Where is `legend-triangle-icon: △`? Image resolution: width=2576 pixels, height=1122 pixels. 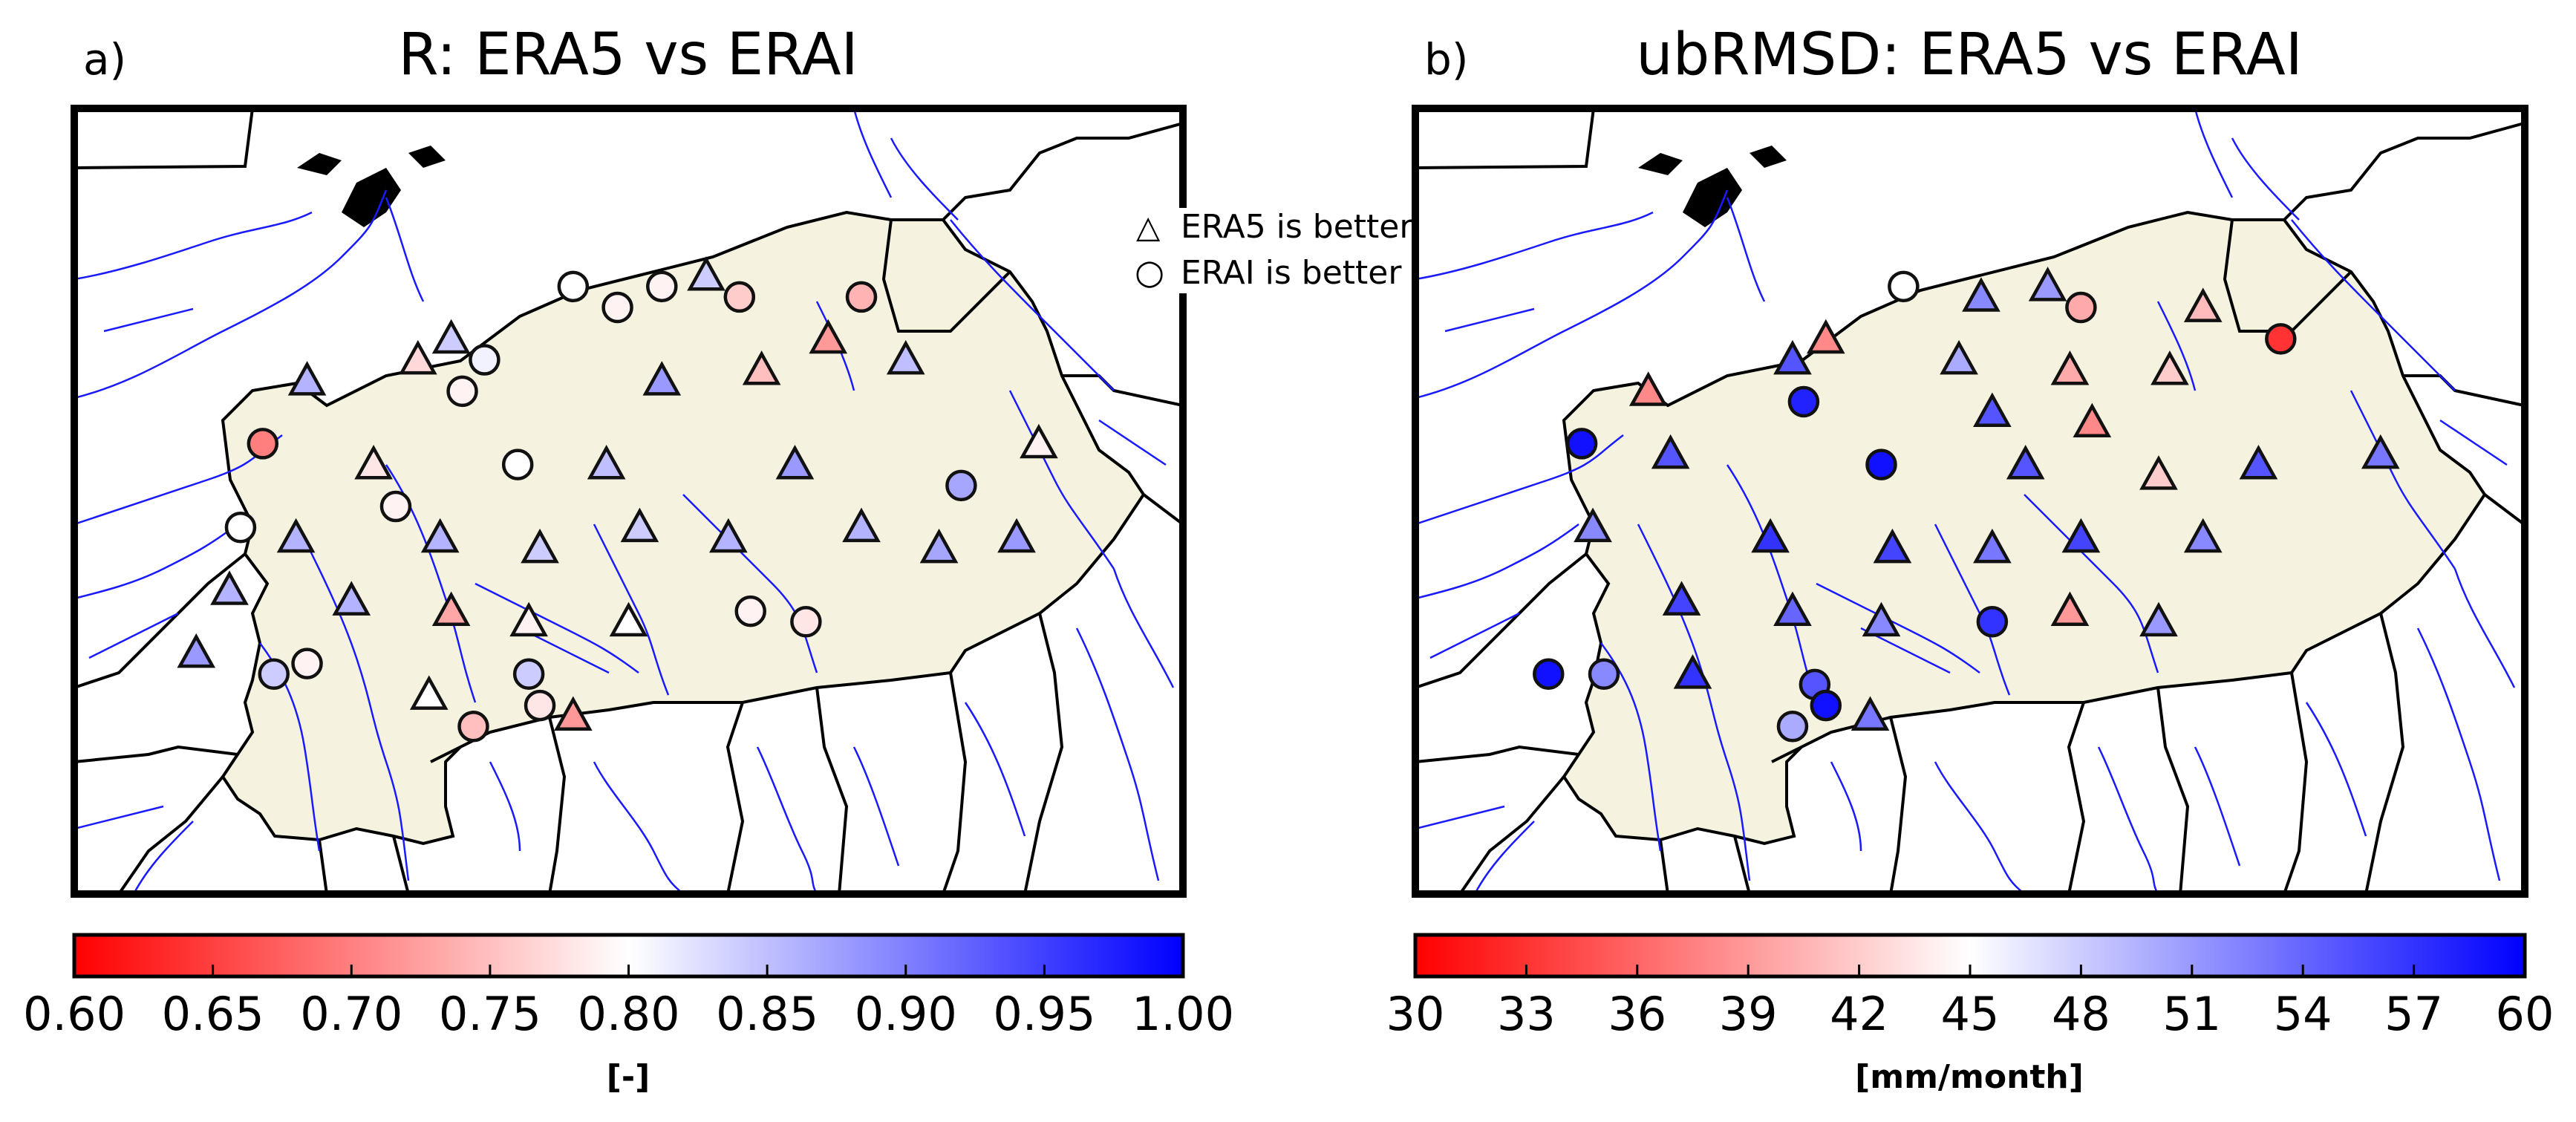
legend-triangle-icon: △ is located at coordinates (1148, 227).